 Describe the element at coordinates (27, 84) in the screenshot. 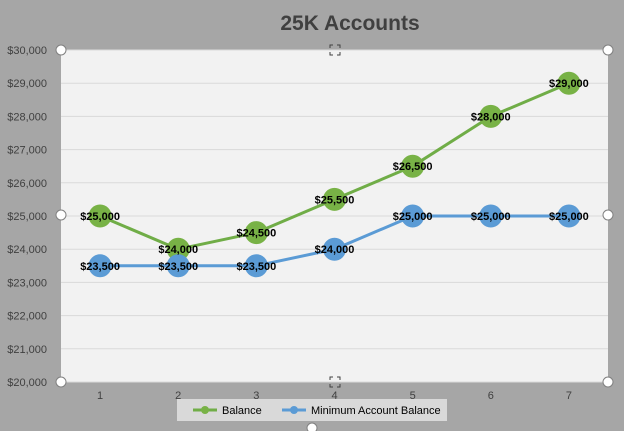

I see `y-tick-label: $29,000` at that location.